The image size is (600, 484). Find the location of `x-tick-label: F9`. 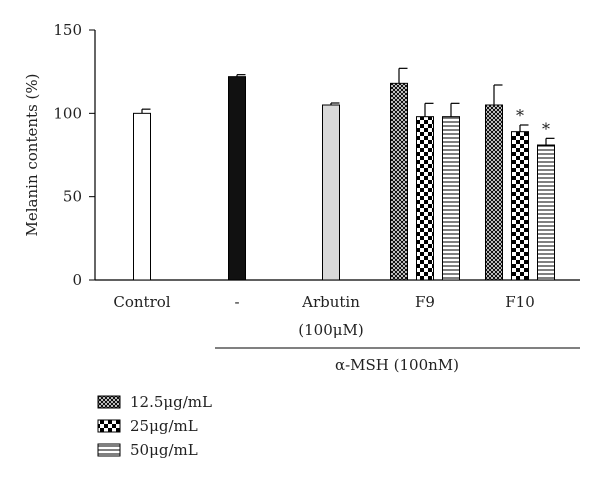

x-tick-label: F9 is located at coordinates (425, 302).